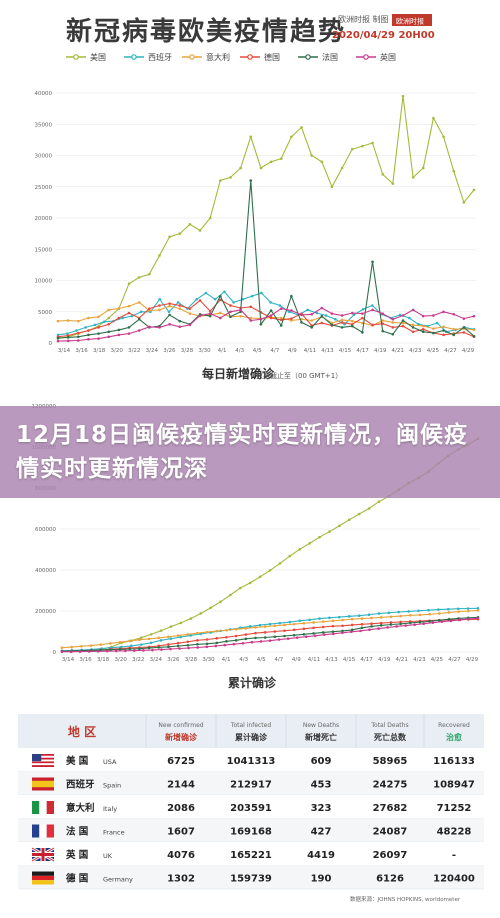 The image size is (500, 918). Describe the element at coordinates (134, 57) in the screenshot. I see `legend-marker-spain` at that location.